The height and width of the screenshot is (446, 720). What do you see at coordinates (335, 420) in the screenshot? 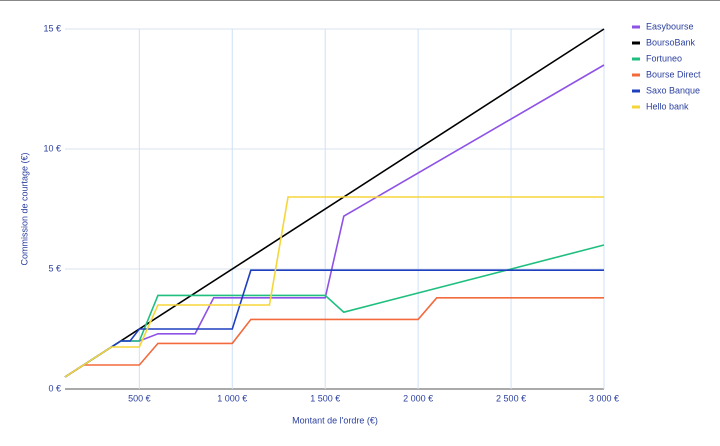
I see `x-axis-label: Montant de l'ordre (€)` at bounding box center [335, 420].